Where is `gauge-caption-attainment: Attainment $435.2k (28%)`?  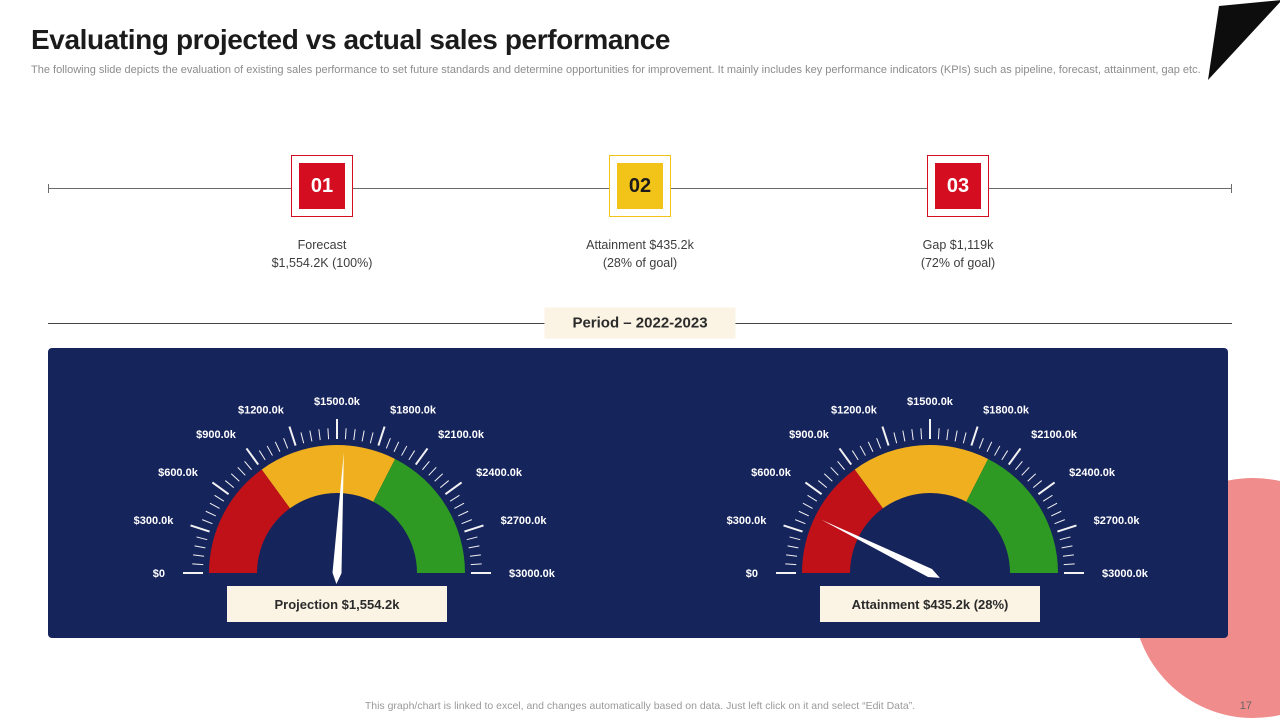 gauge-caption-attainment: Attainment $435.2k (28%) is located at coordinates (930, 604).